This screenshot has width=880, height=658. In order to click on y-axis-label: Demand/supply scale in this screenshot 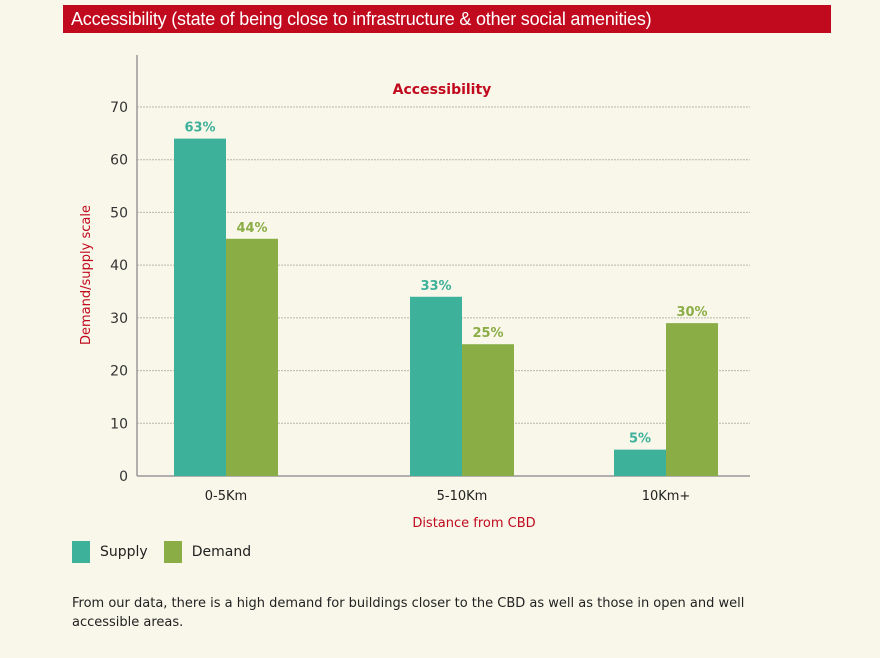, I will do `click(86, 275)`.